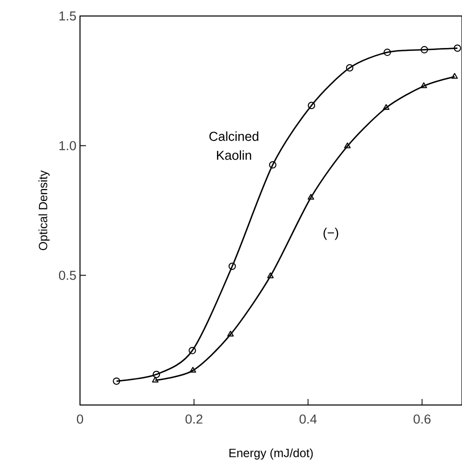  I want to click on y-tick-label: 1.0, so click(67, 145).